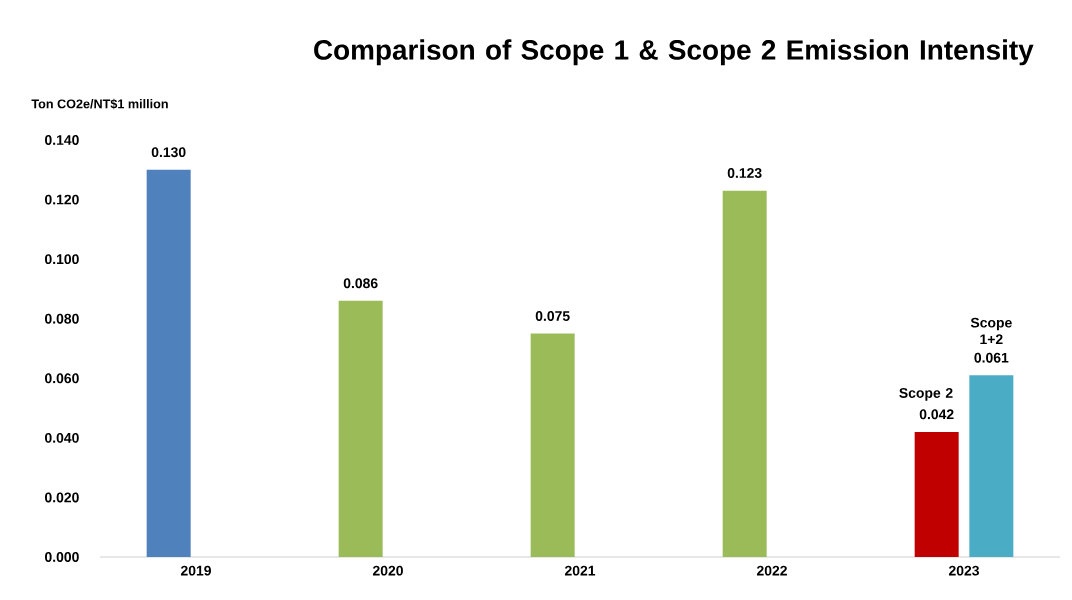 The height and width of the screenshot is (600, 1072). Describe the element at coordinates (991, 357) in the screenshot. I see `data-label: 0.061` at that location.